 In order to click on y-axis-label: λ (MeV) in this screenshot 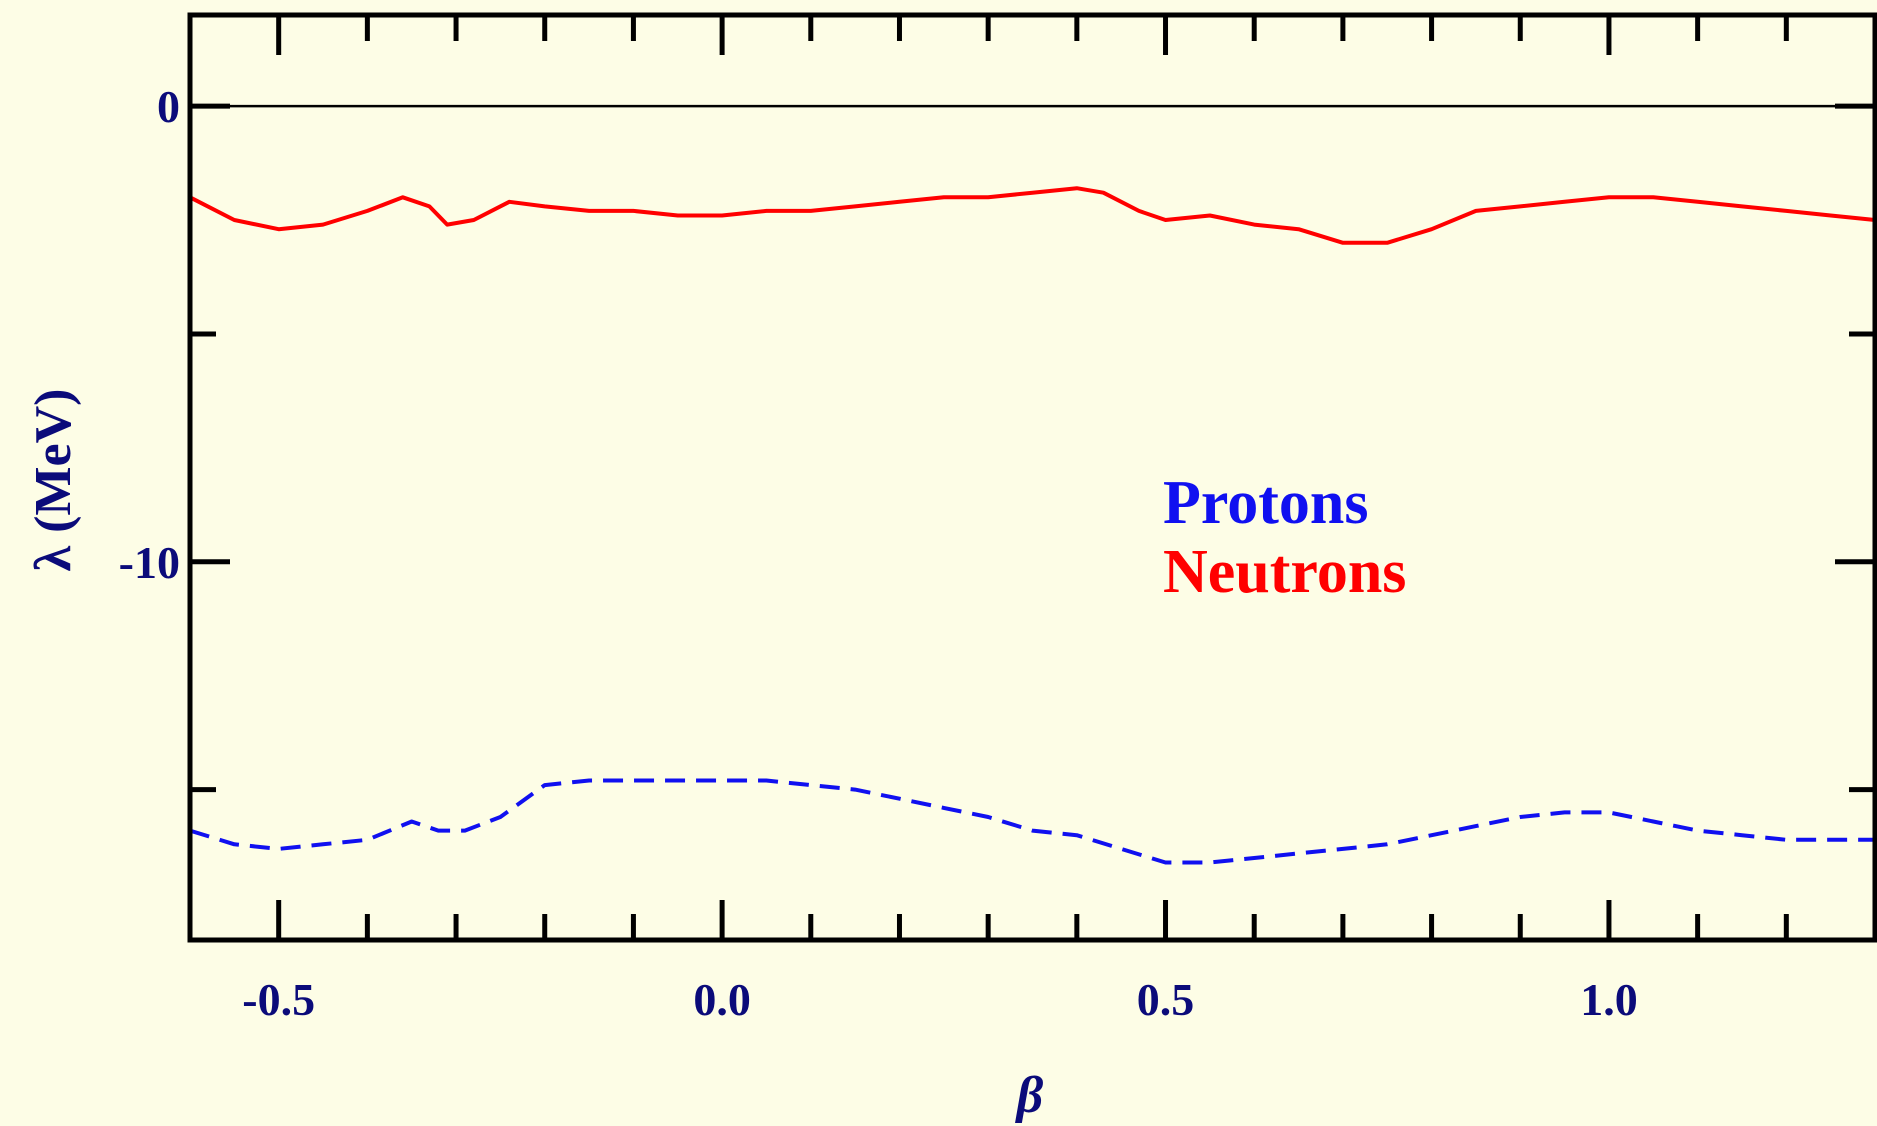, I will do `click(53, 480)`.